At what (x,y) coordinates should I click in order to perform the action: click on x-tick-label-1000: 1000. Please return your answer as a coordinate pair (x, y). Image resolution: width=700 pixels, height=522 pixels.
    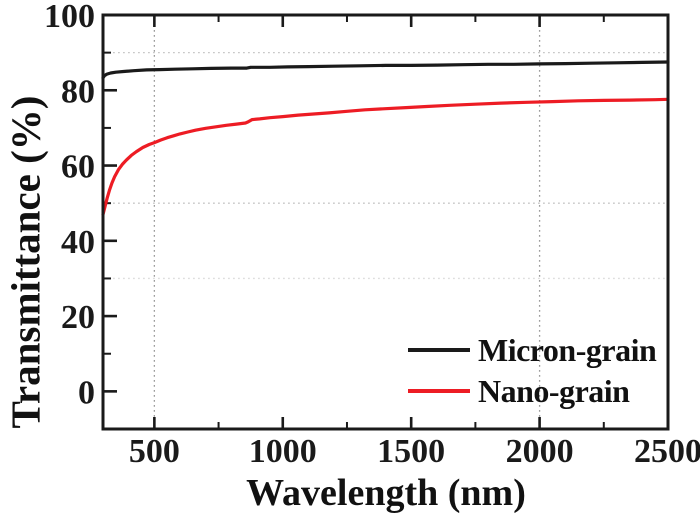
    Looking at the image, I should click on (283, 451).